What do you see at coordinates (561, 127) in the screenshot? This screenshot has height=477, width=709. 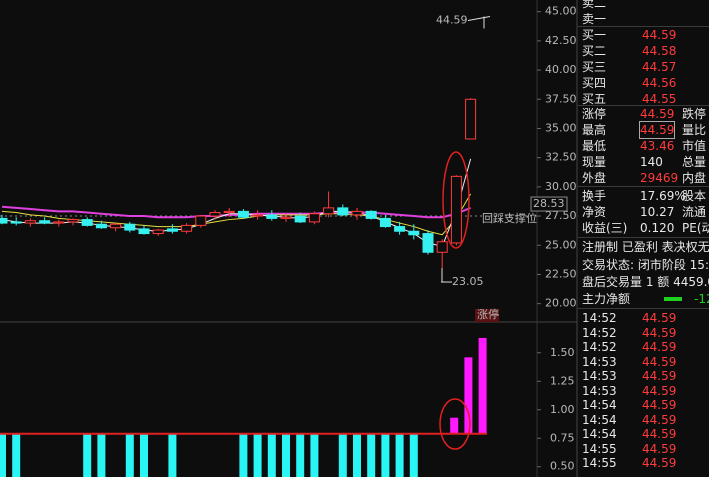 I see `y-tick-label: 35.00` at bounding box center [561, 127].